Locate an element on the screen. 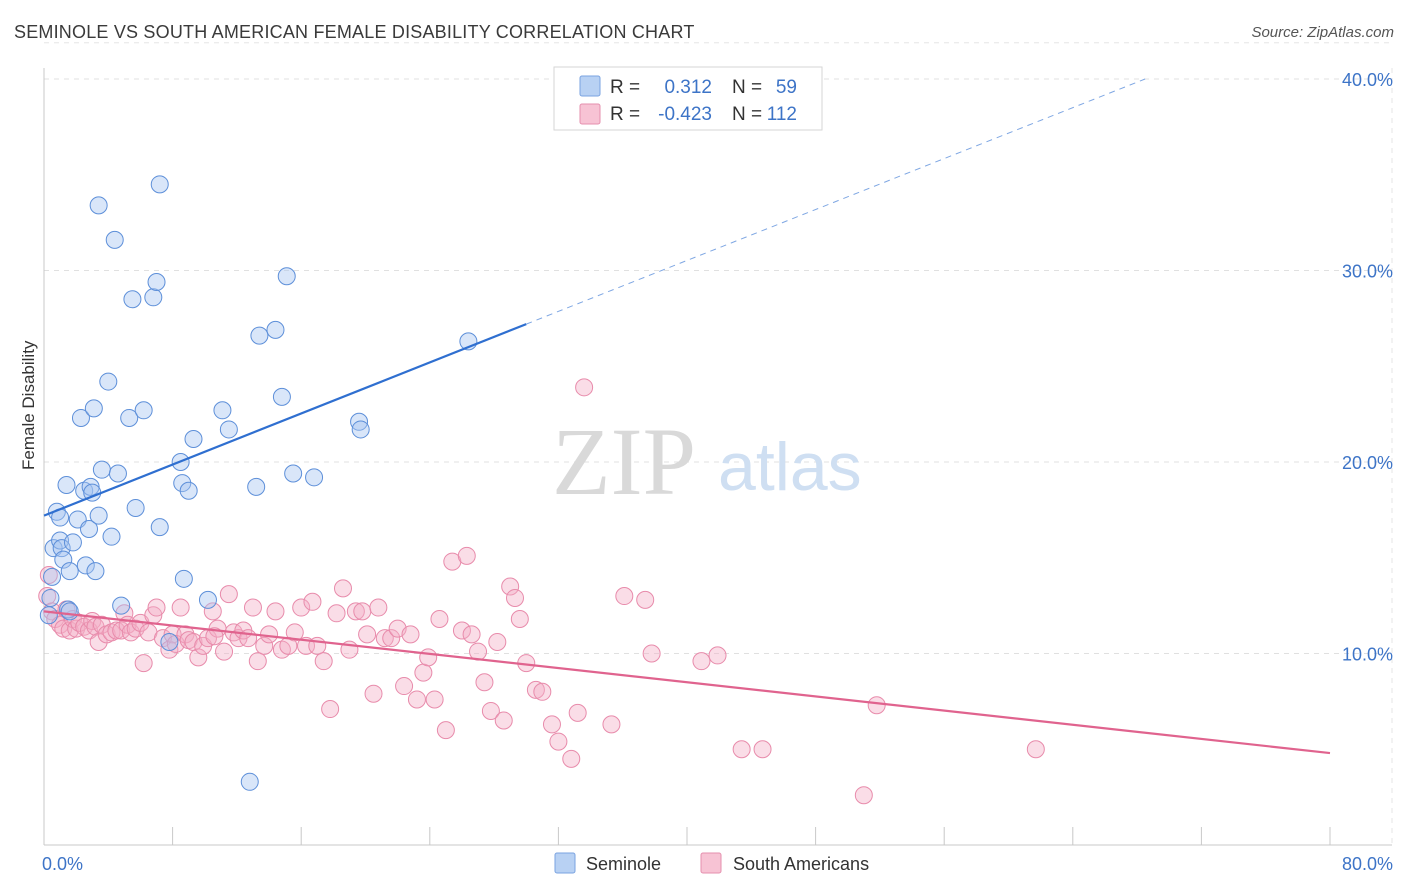 This screenshot has width=1406, height=892. legend-n-value-0: 59 is located at coordinates (786, 87).